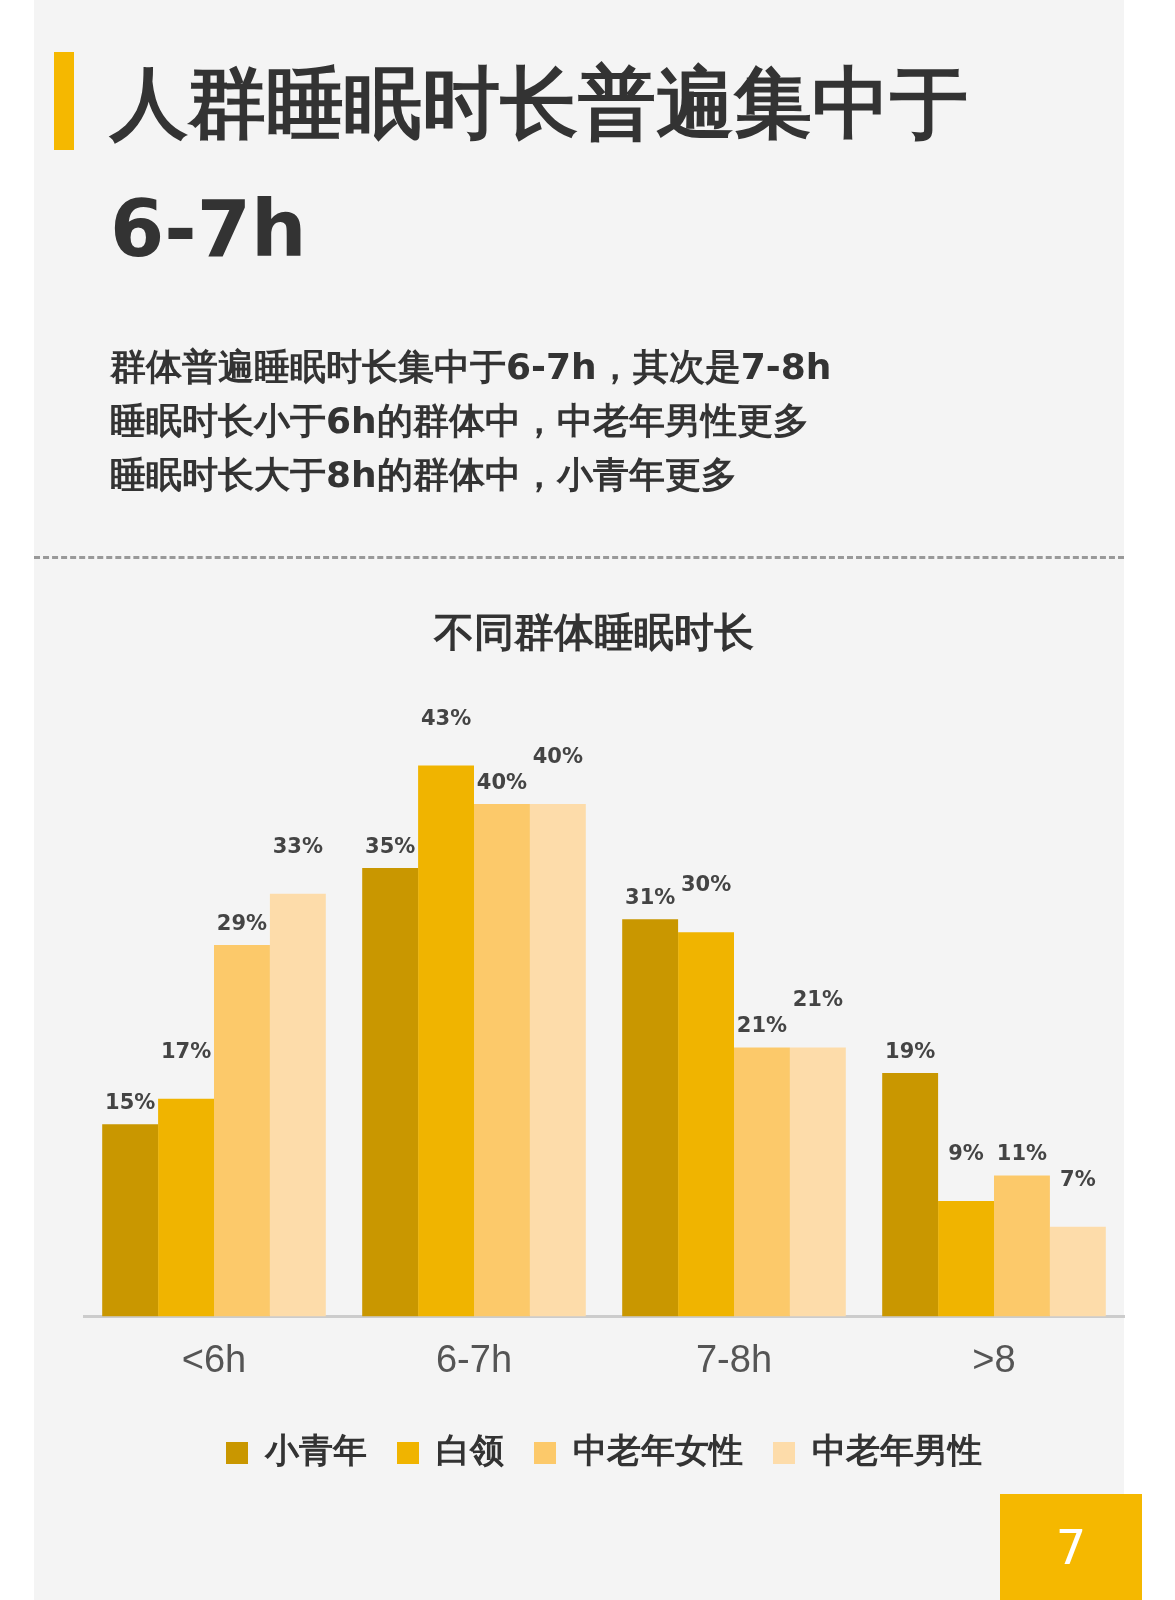 The height and width of the screenshot is (1600, 1175). Describe the element at coordinates (315, 1450) in the screenshot. I see `legend-label: 小青年` at that location.